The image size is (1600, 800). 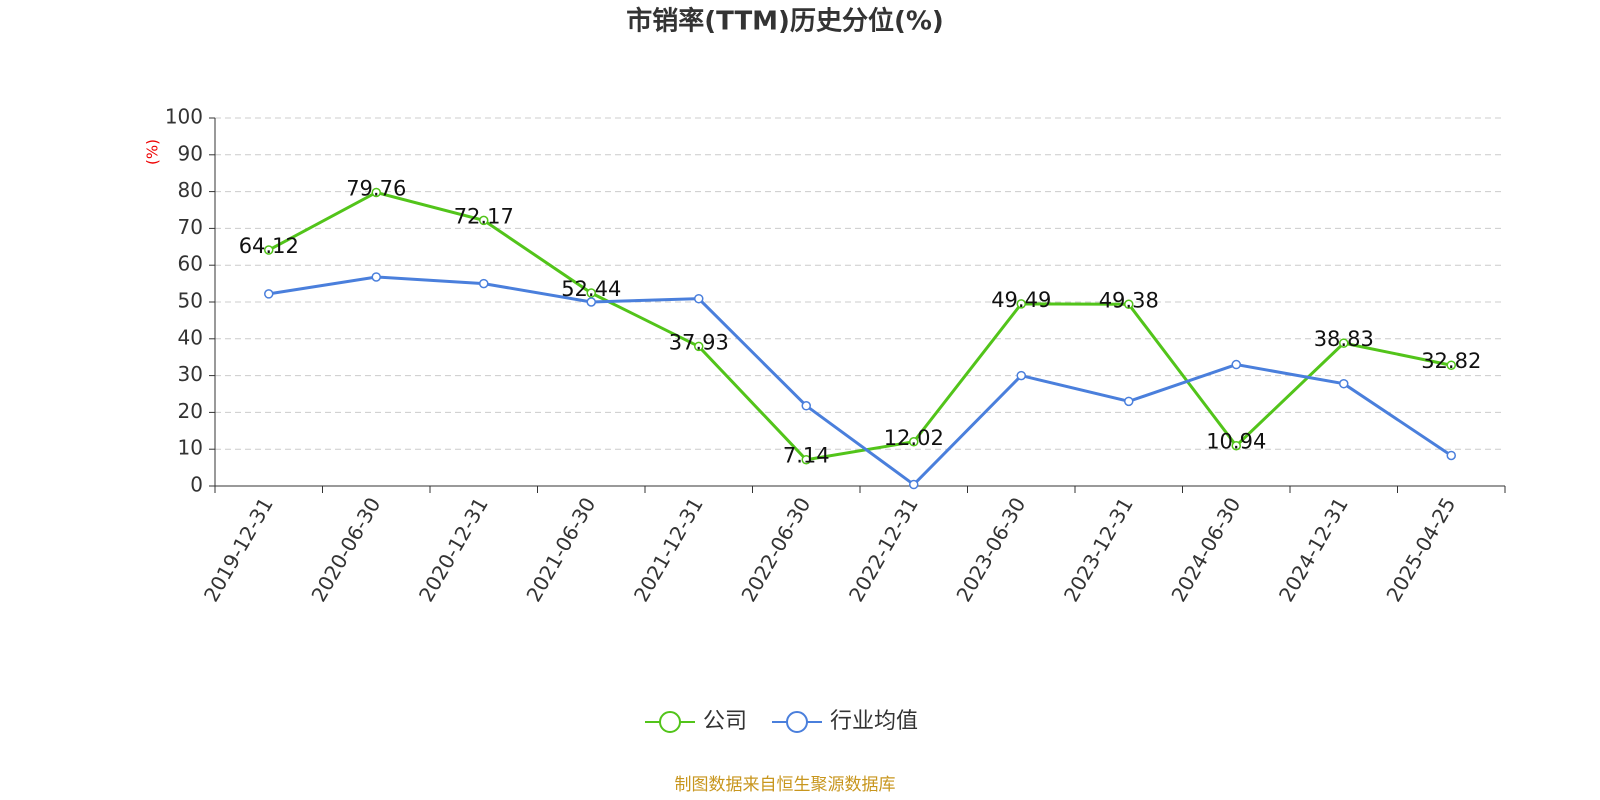 I want to click on data-label: 10.94, so click(x=1236, y=442).